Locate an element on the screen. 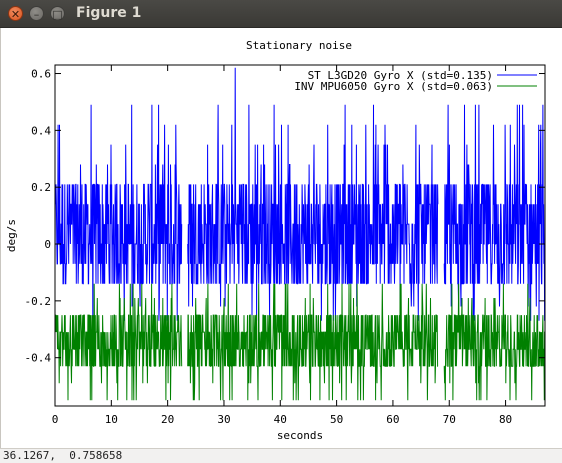 This screenshot has height=463, width=562. x-tick-label: 40 is located at coordinates (280, 419).